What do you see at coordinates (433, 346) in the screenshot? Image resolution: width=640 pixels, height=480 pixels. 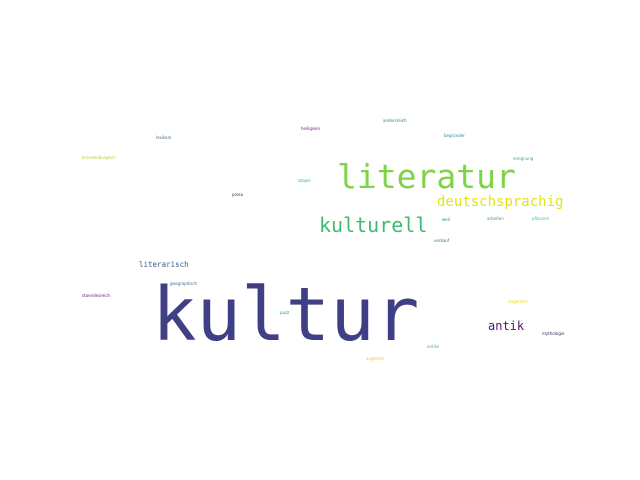 I see `word-antike: antike` at bounding box center [433, 346].